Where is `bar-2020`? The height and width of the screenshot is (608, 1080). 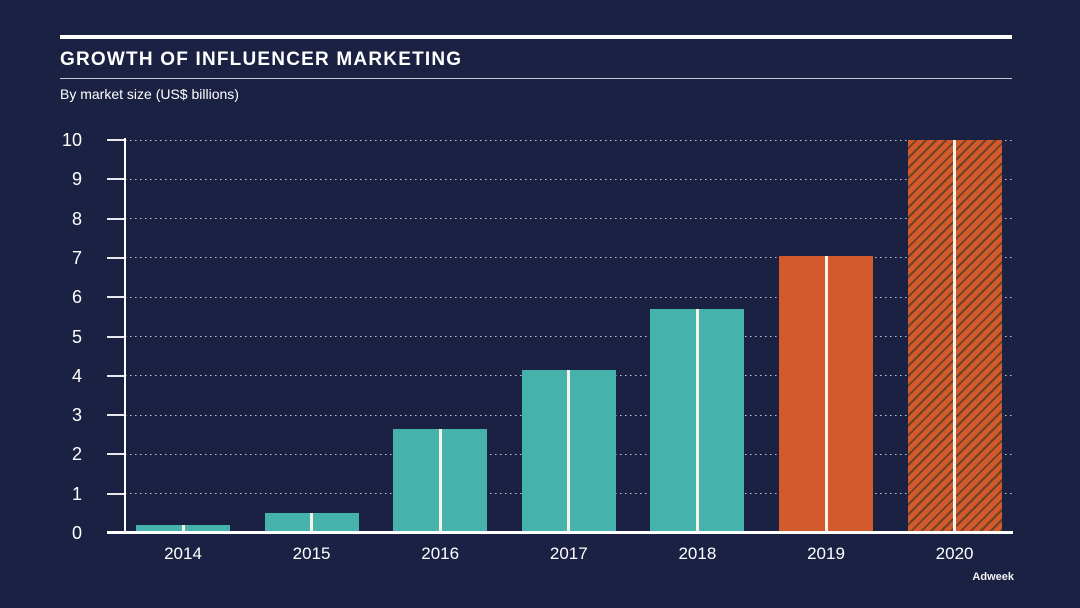 bar-2020 is located at coordinates (954, 336).